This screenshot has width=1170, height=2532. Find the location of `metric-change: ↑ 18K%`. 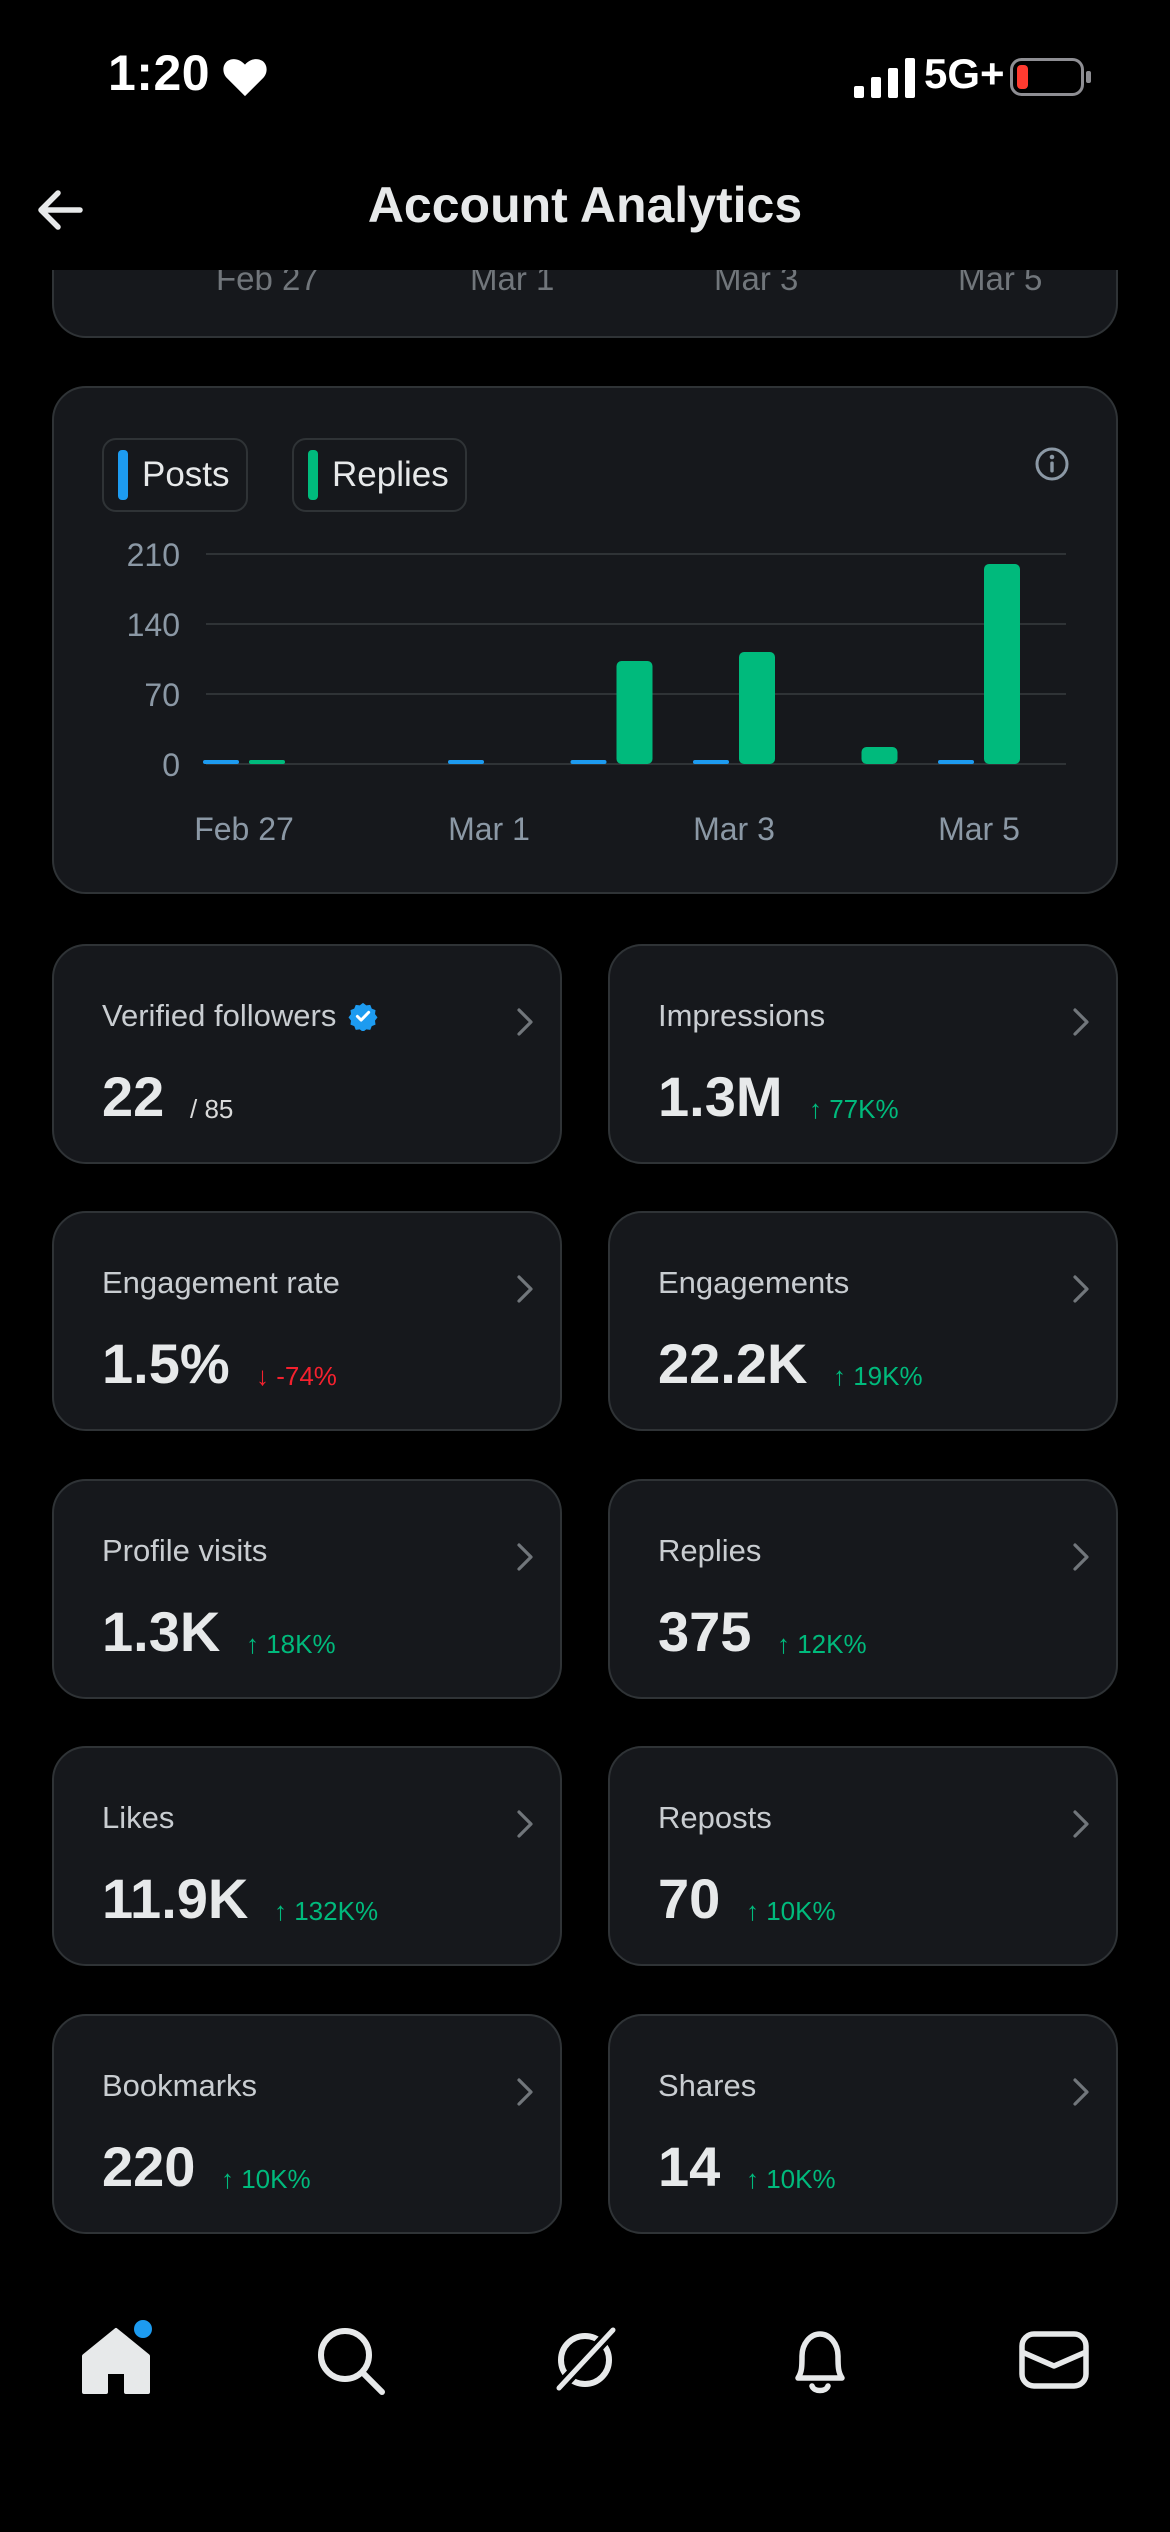

metric-change: ↑ 18K% is located at coordinates (291, 1644).